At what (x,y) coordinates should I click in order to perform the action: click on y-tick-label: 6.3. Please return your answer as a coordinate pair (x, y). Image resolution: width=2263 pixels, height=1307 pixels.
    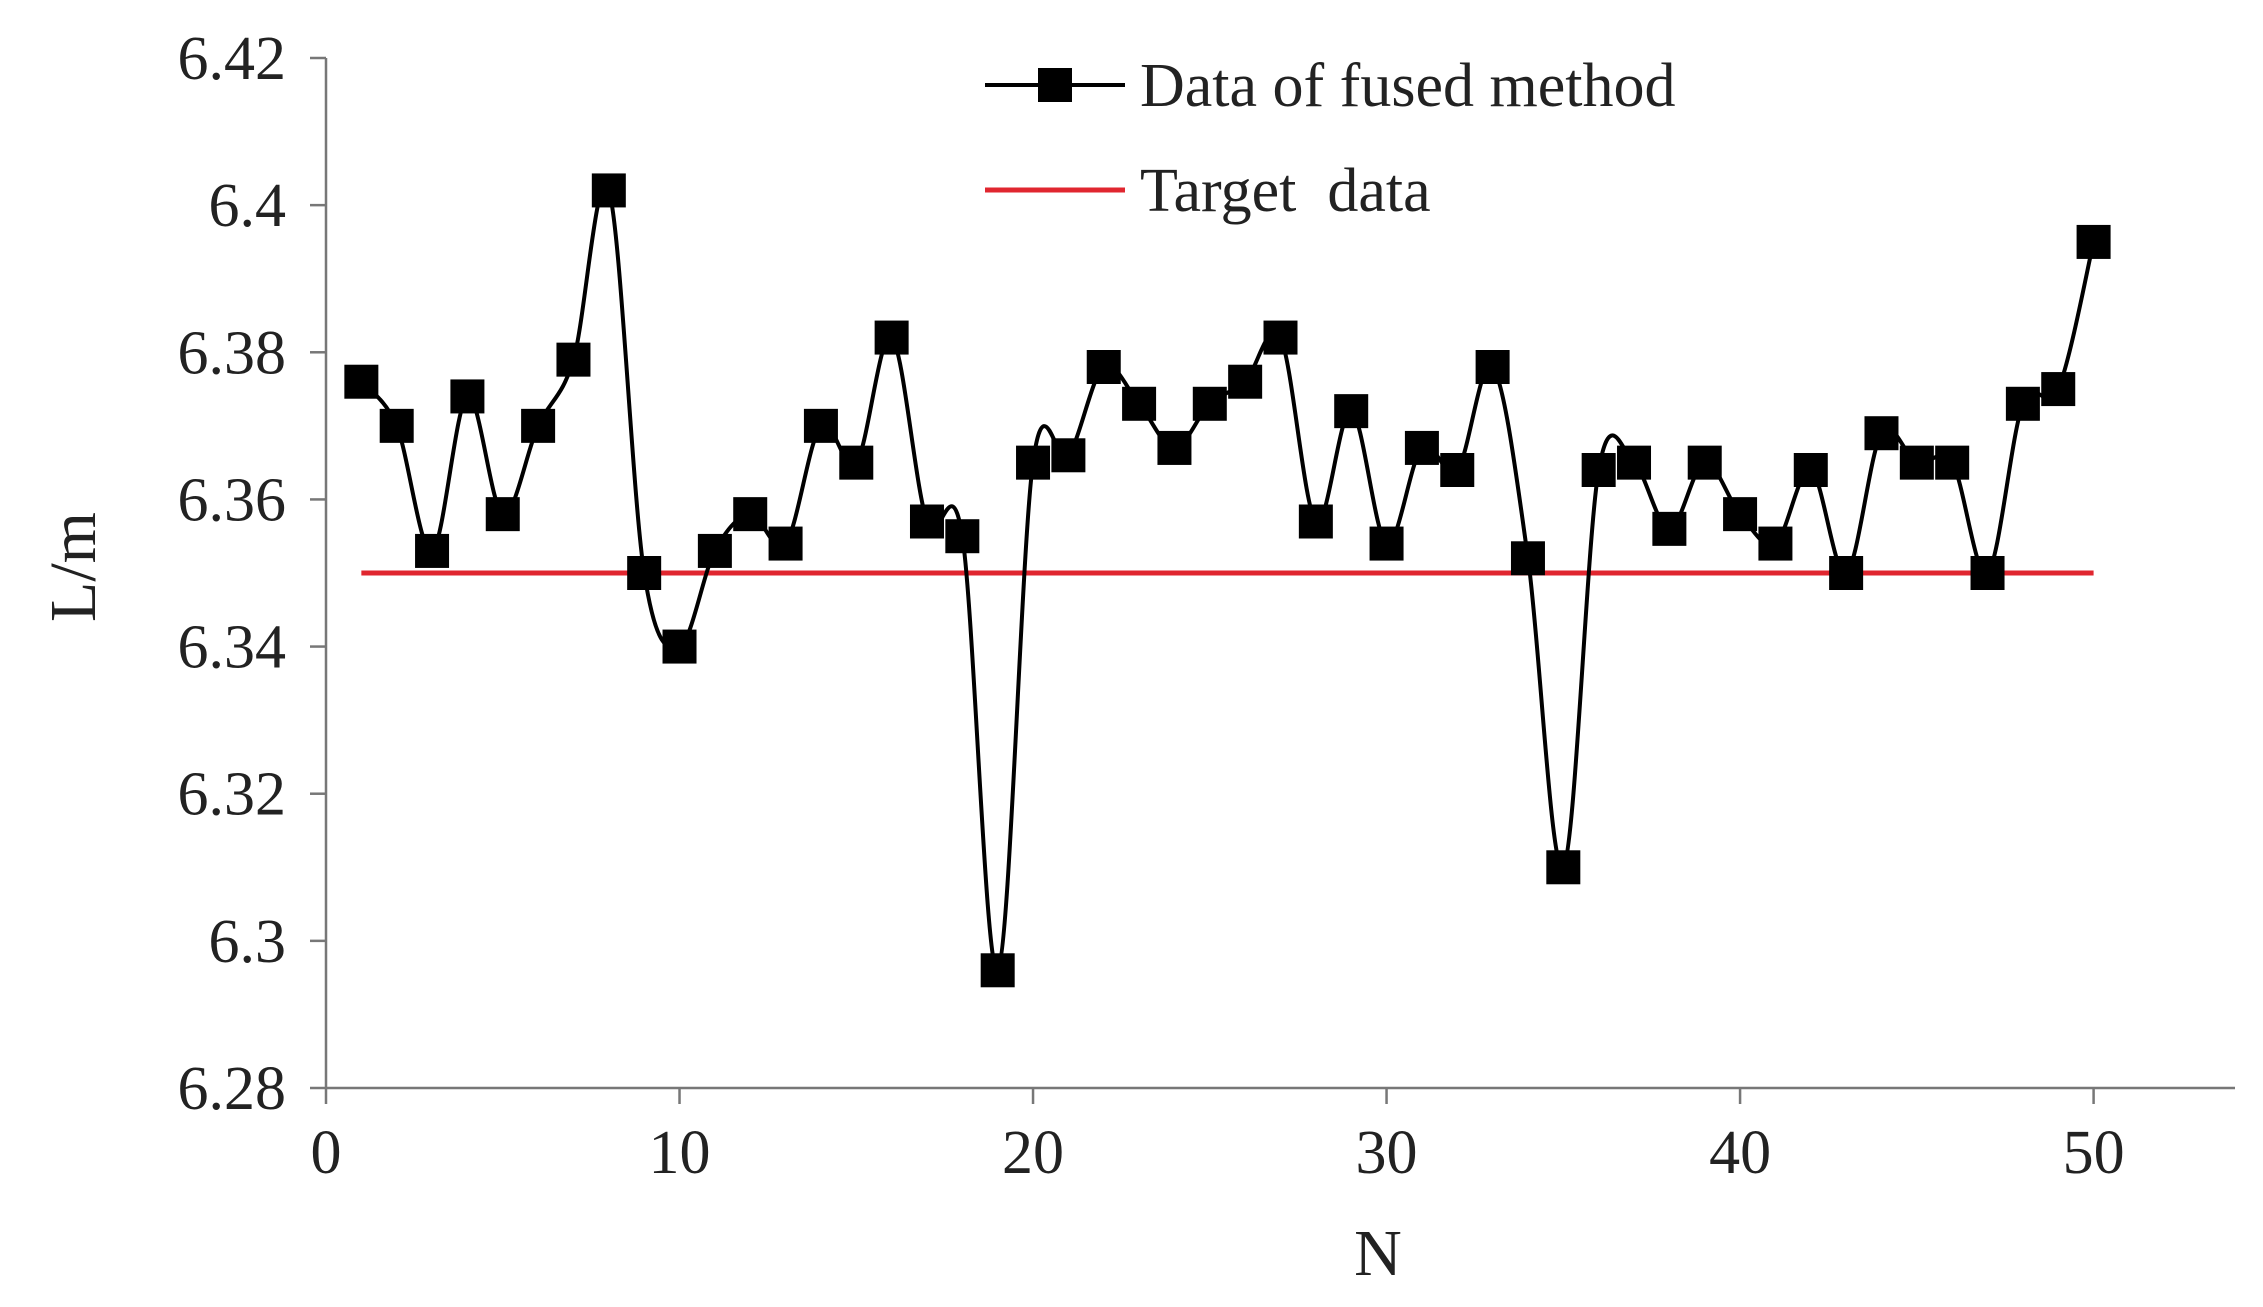
    Looking at the image, I should click on (248, 942).